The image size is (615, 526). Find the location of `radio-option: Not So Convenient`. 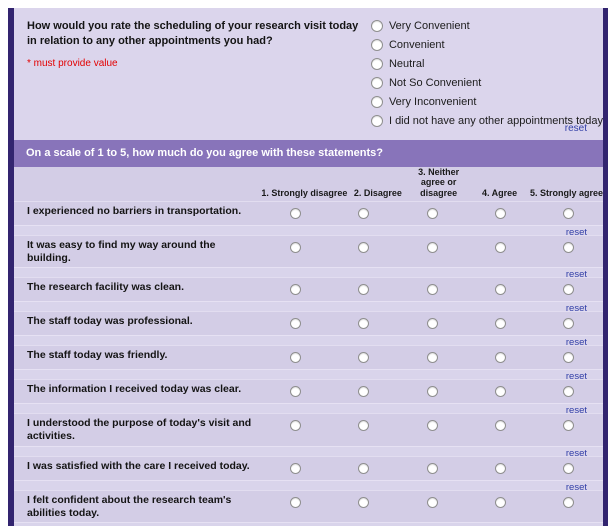

radio-option: Not So Convenient is located at coordinates (486, 82).